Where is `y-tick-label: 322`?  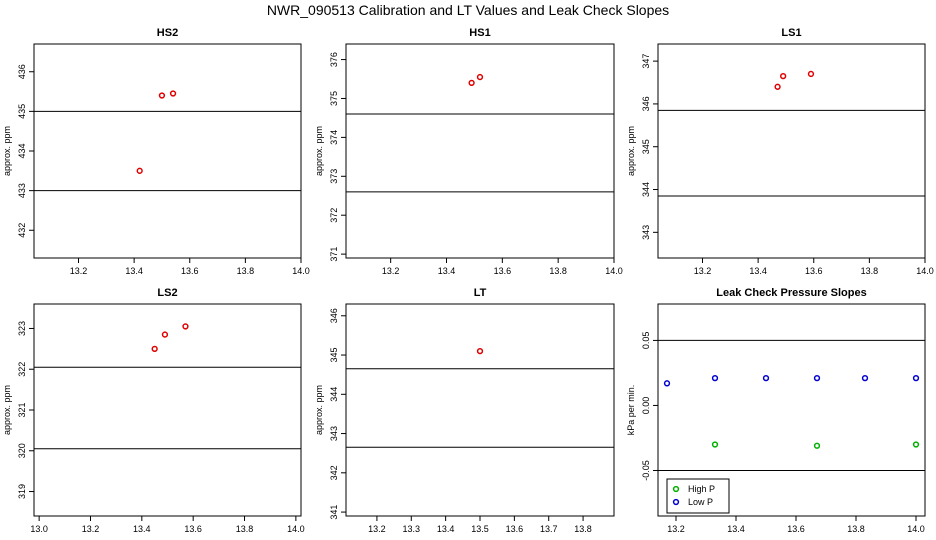
y-tick-label: 322 is located at coordinates (22, 369).